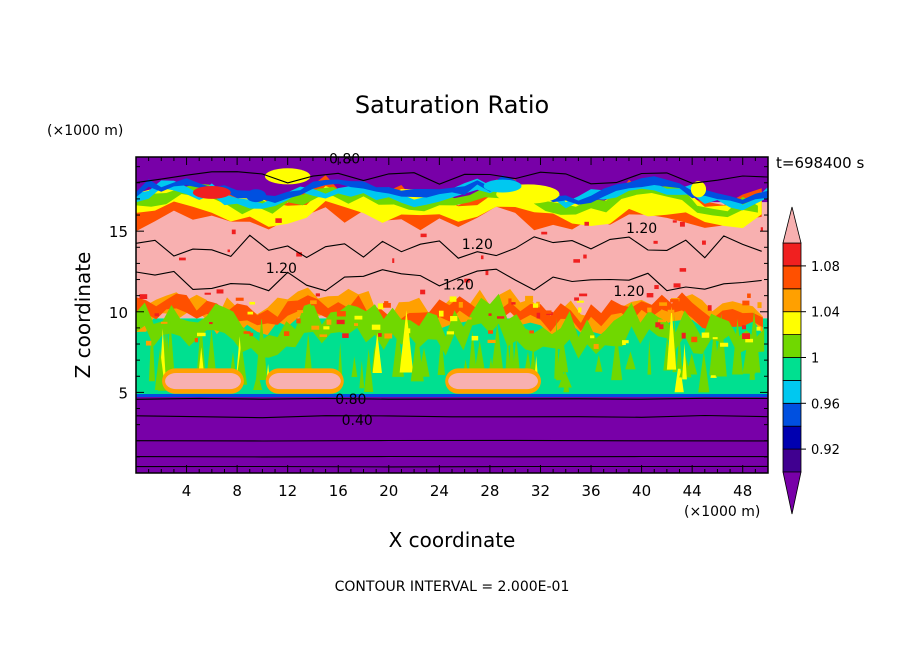  I want to click on surface-bump, so click(304, 381).